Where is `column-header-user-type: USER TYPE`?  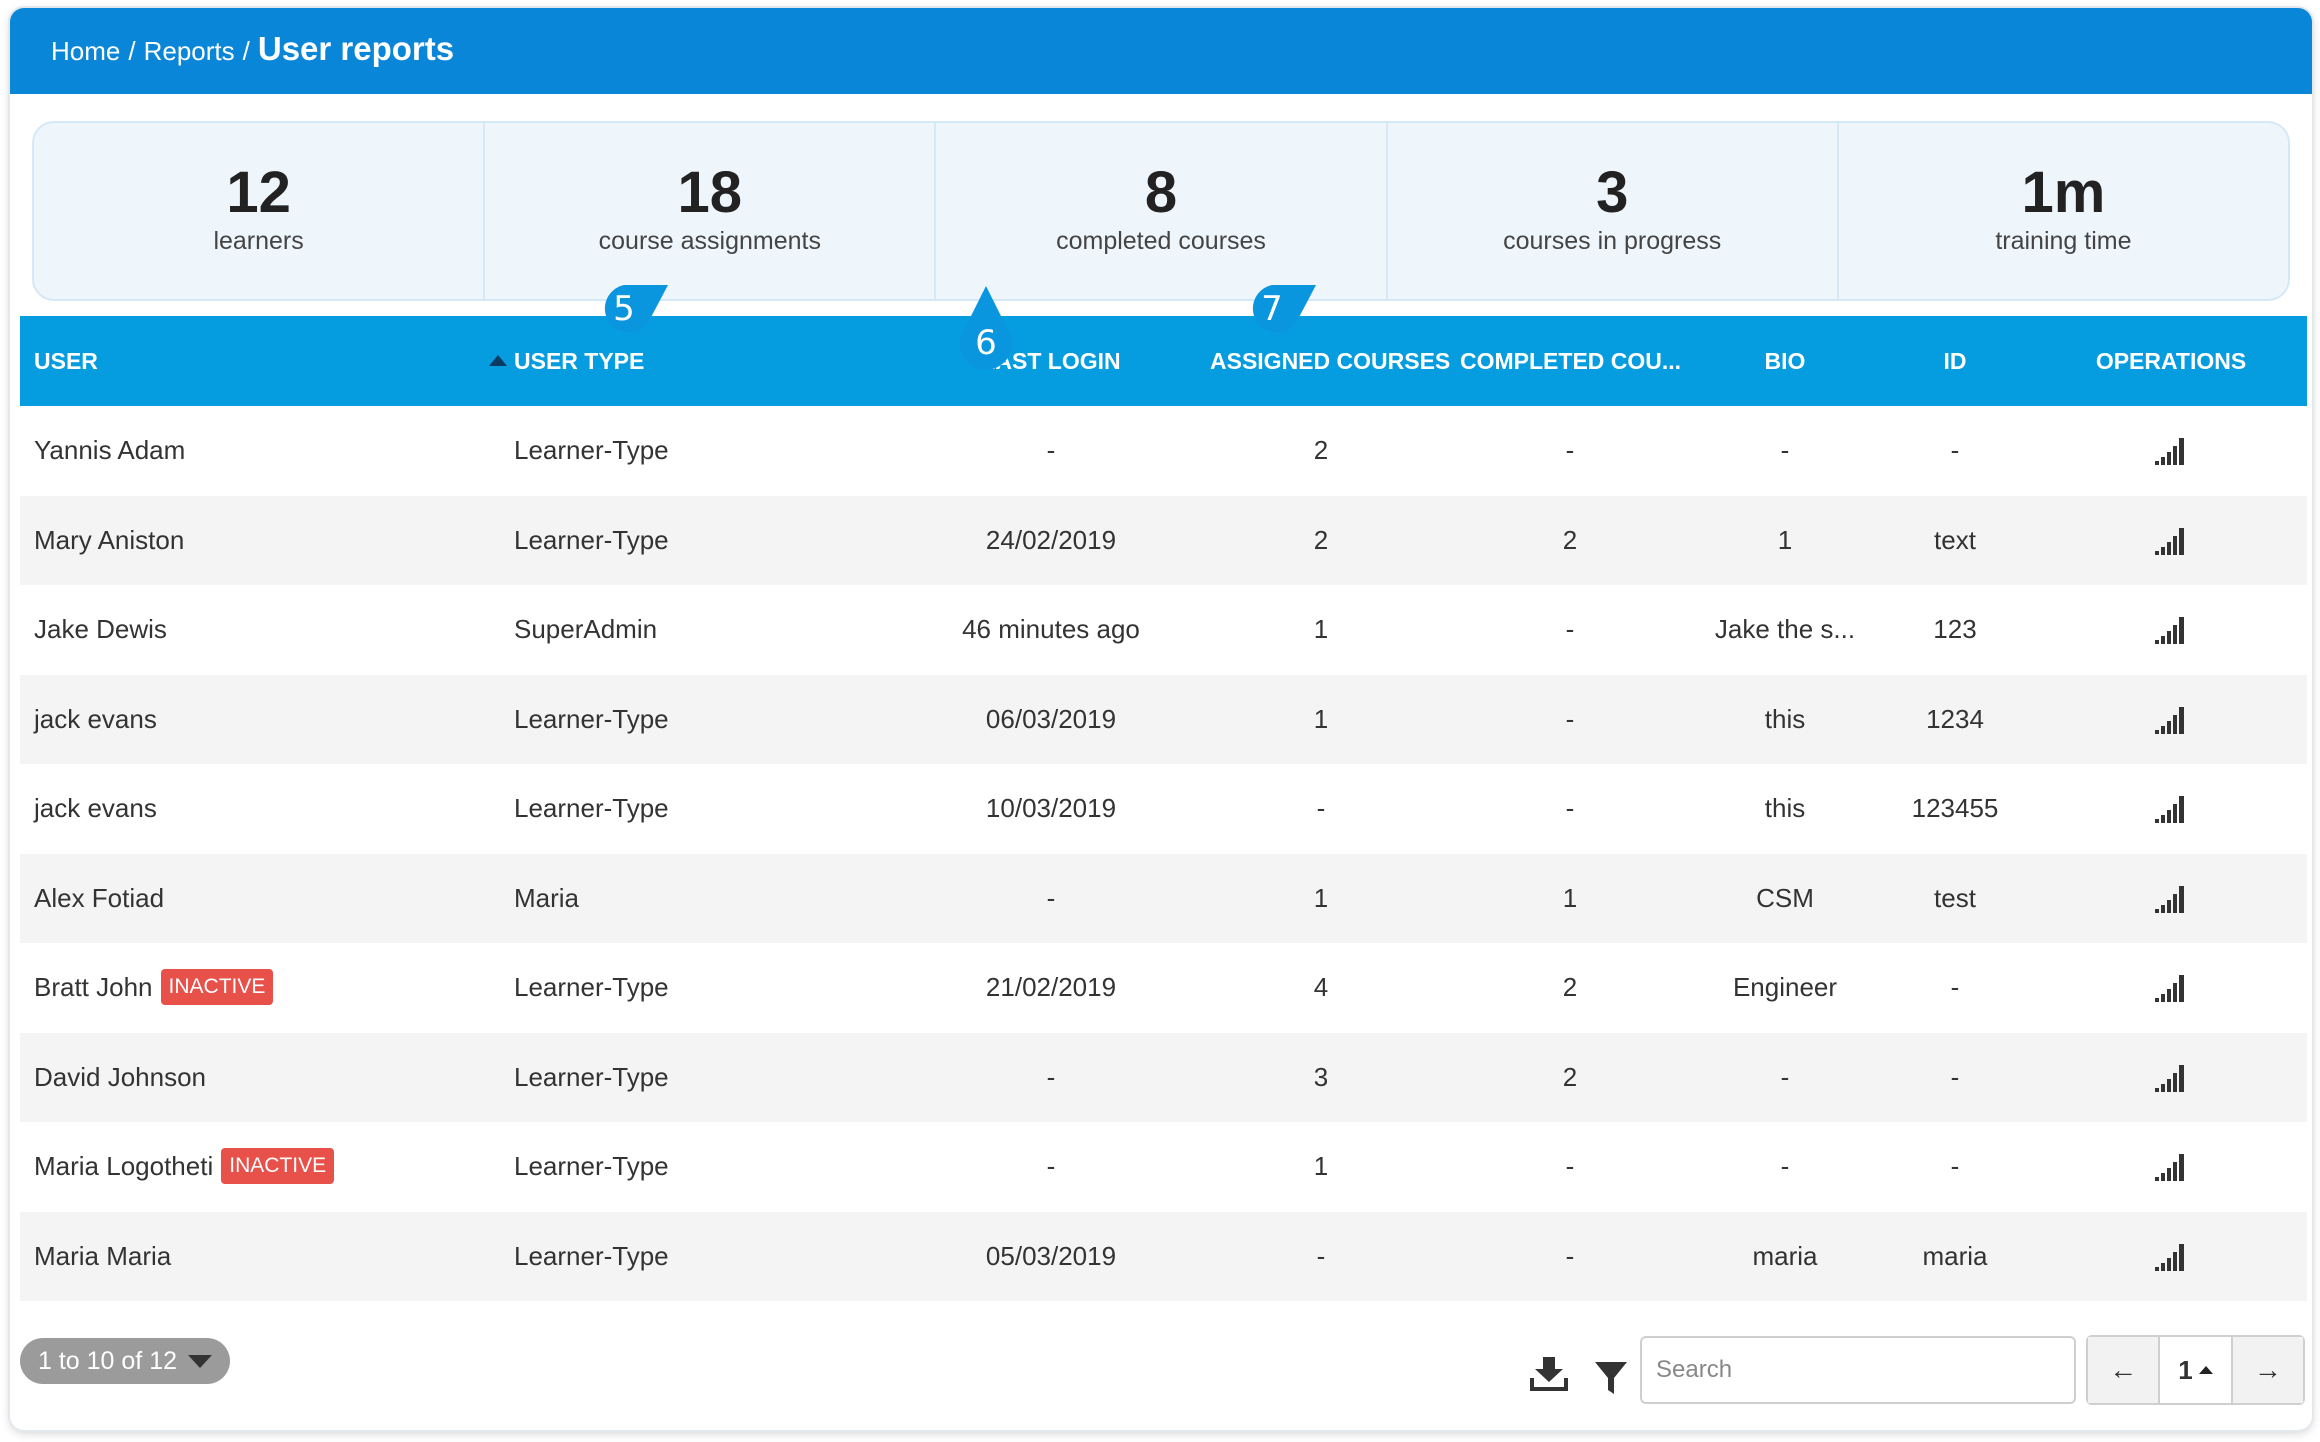 column-header-user-type: USER TYPE is located at coordinates (579, 361).